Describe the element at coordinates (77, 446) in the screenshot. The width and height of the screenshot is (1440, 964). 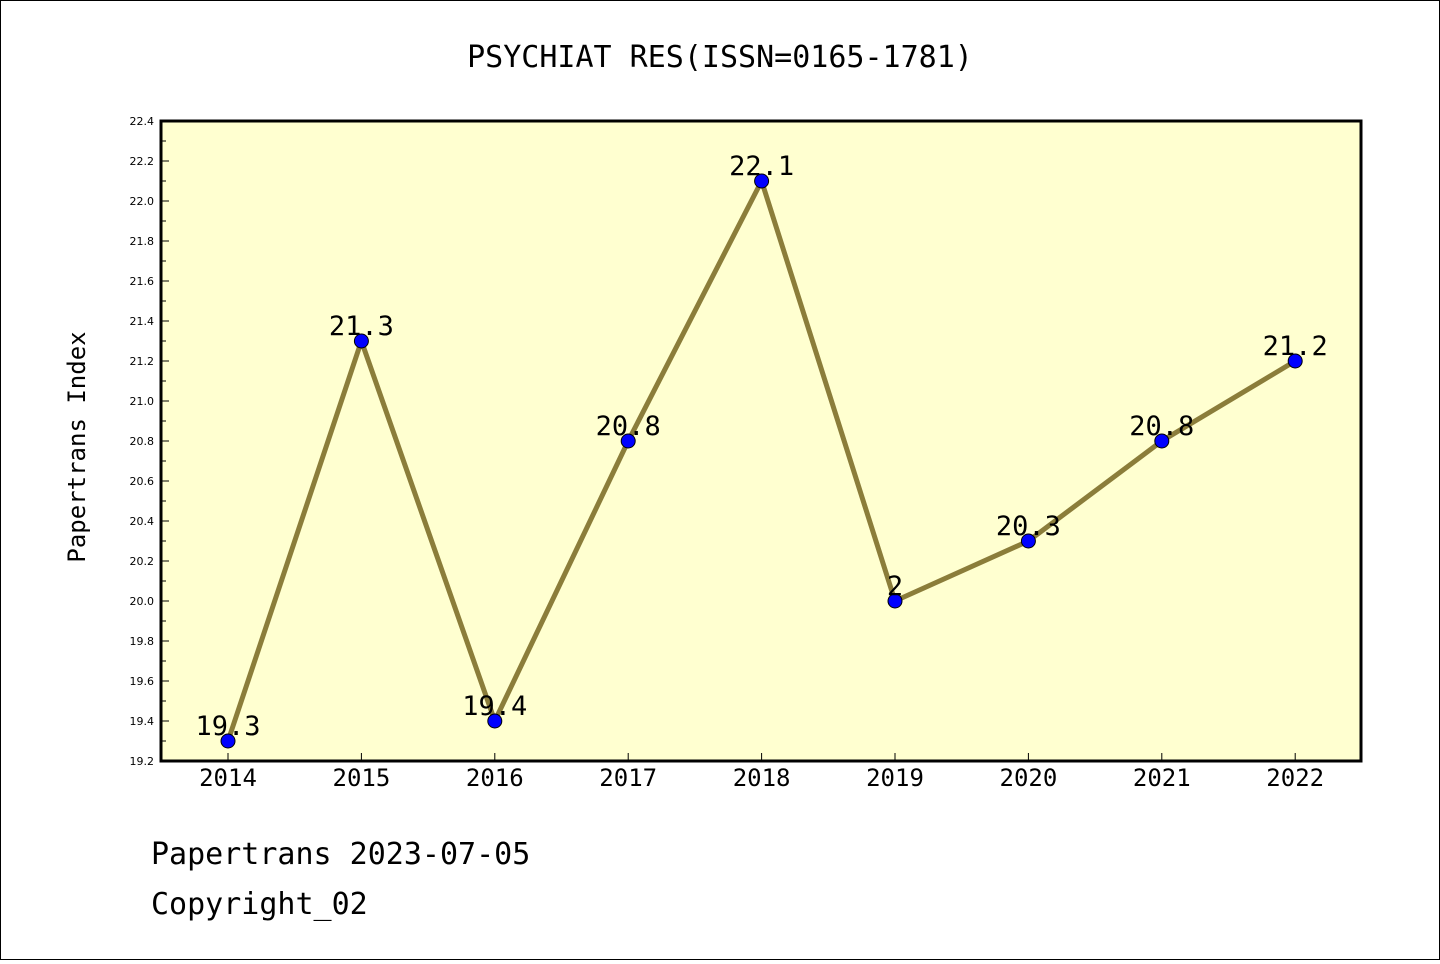
I see `y-axis-label: Papertrans Index` at that location.